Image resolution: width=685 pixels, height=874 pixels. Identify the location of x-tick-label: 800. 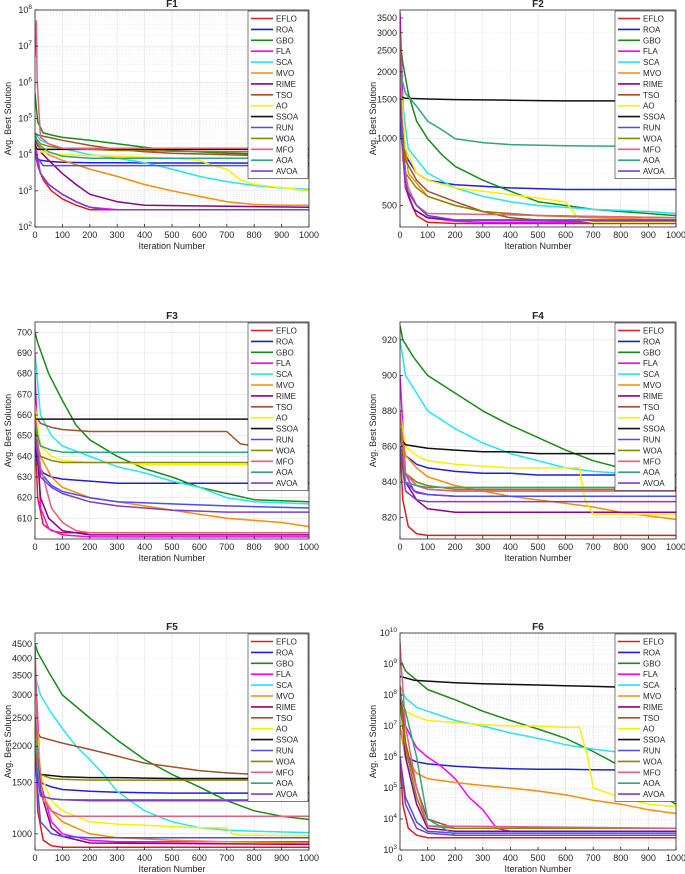
(620, 235).